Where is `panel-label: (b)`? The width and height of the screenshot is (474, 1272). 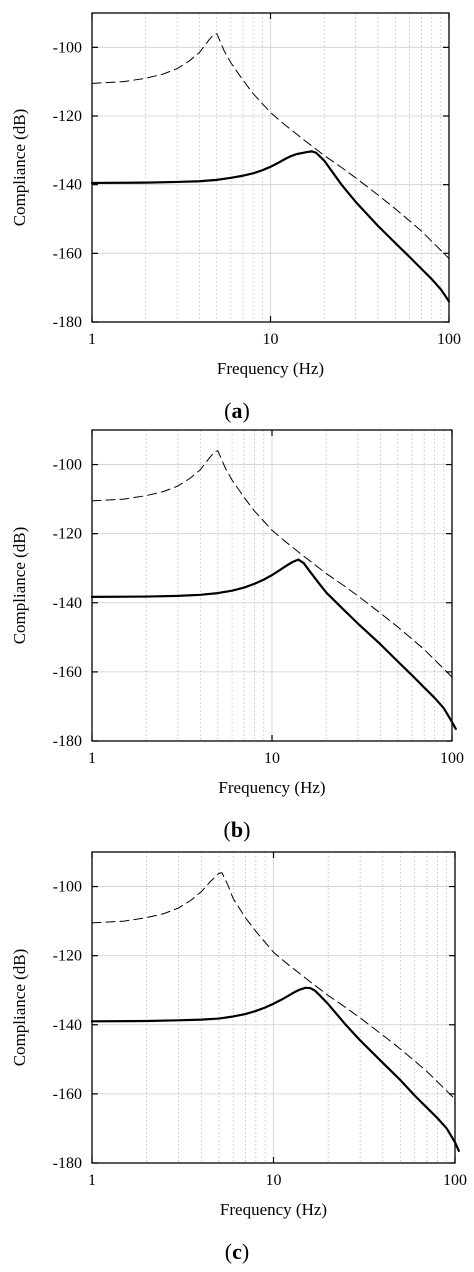
panel-label: (b) is located at coordinates (237, 829).